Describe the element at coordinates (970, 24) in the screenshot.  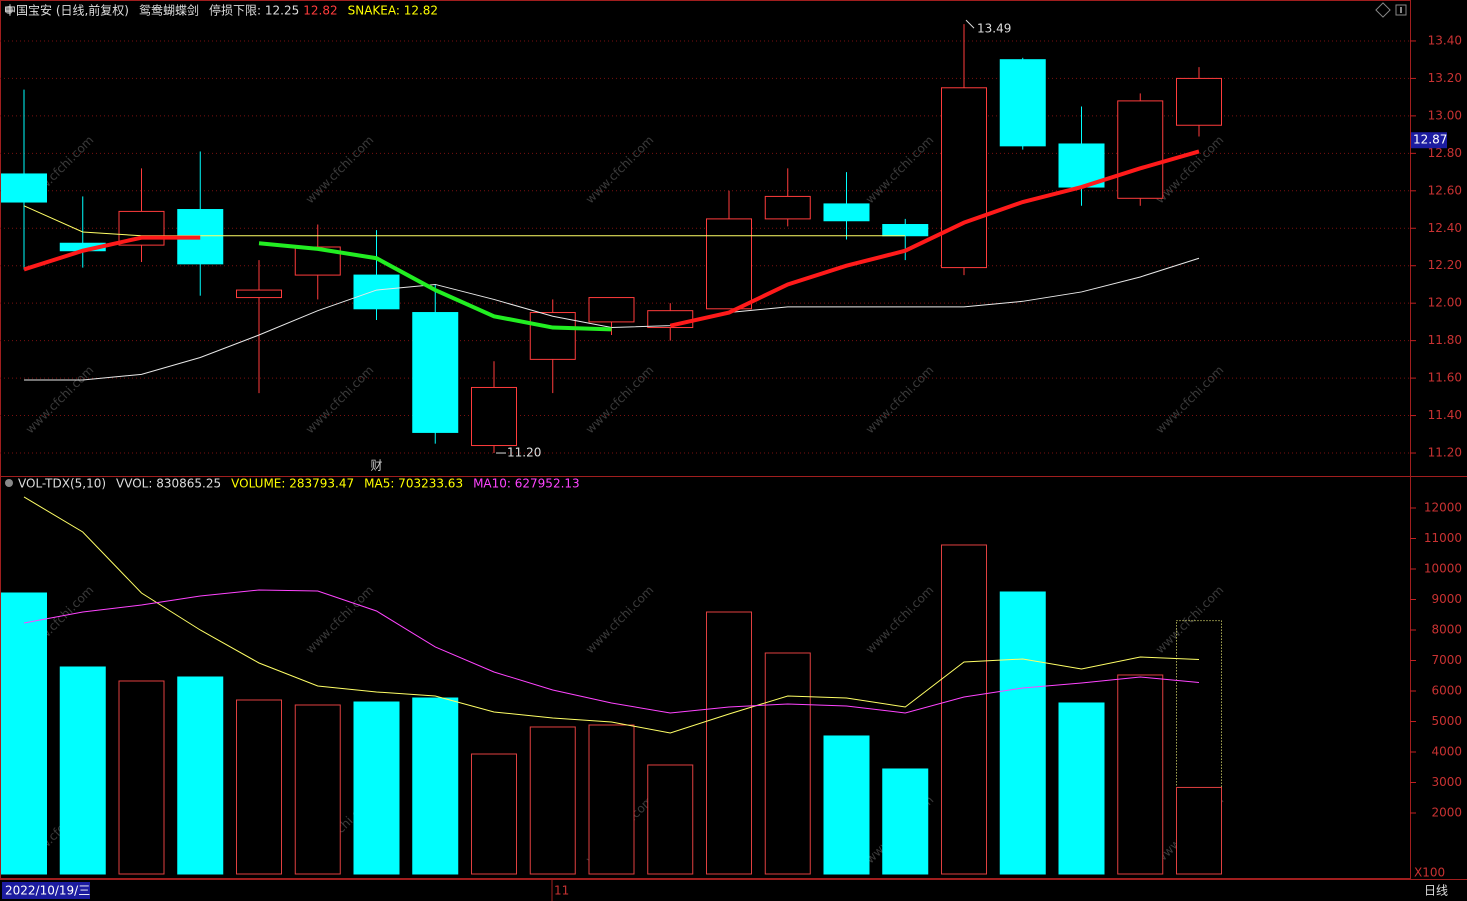
I see `annotation-arrow` at that location.